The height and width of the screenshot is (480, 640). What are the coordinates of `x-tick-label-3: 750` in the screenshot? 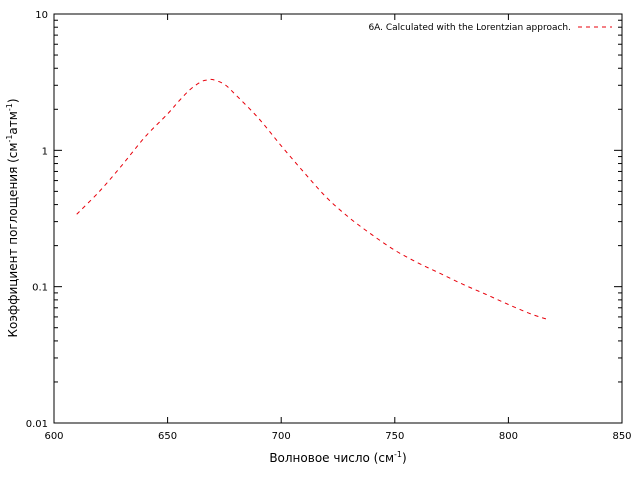 It's located at (394, 436).